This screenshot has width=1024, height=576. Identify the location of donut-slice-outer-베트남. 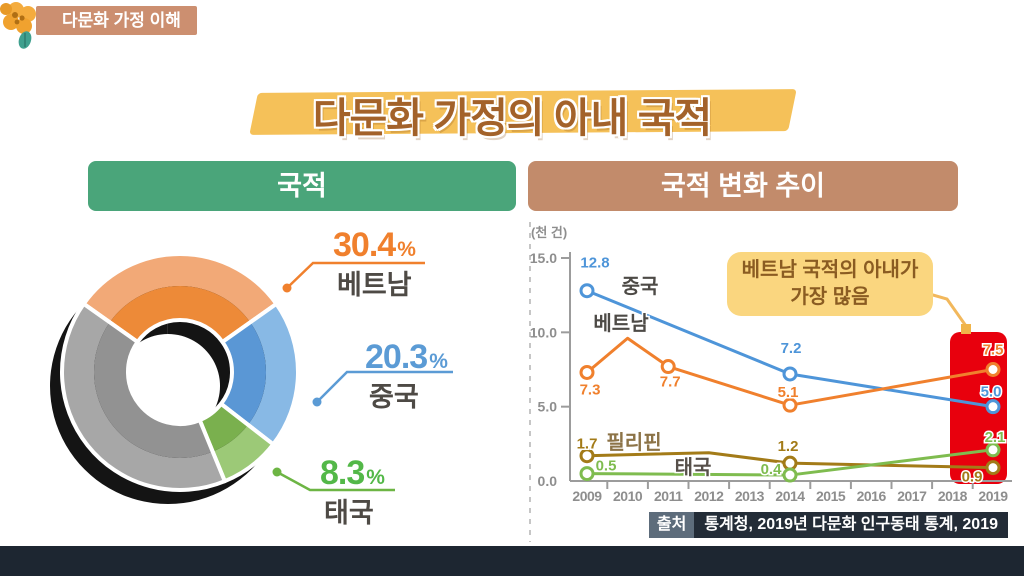
(180, 288).